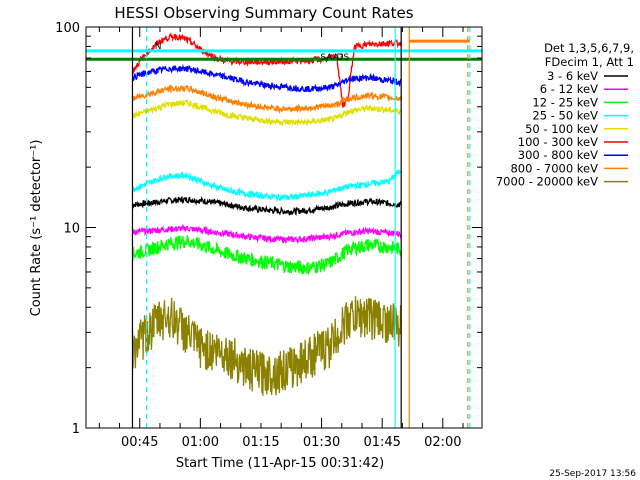 The height and width of the screenshot is (480, 640). I want to click on annotation-group: N SAA?DS, so click(252, 52).